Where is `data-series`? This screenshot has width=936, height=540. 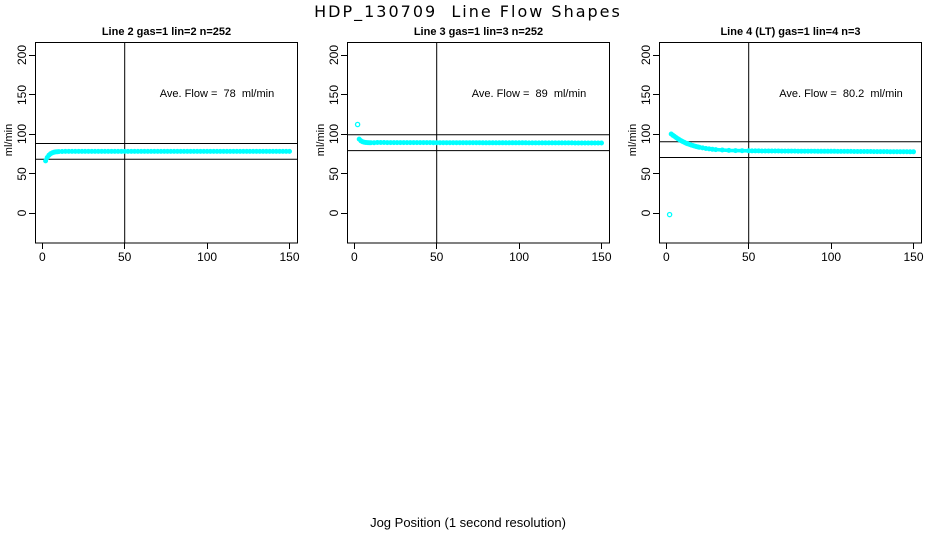 data-series is located at coordinates (167, 156).